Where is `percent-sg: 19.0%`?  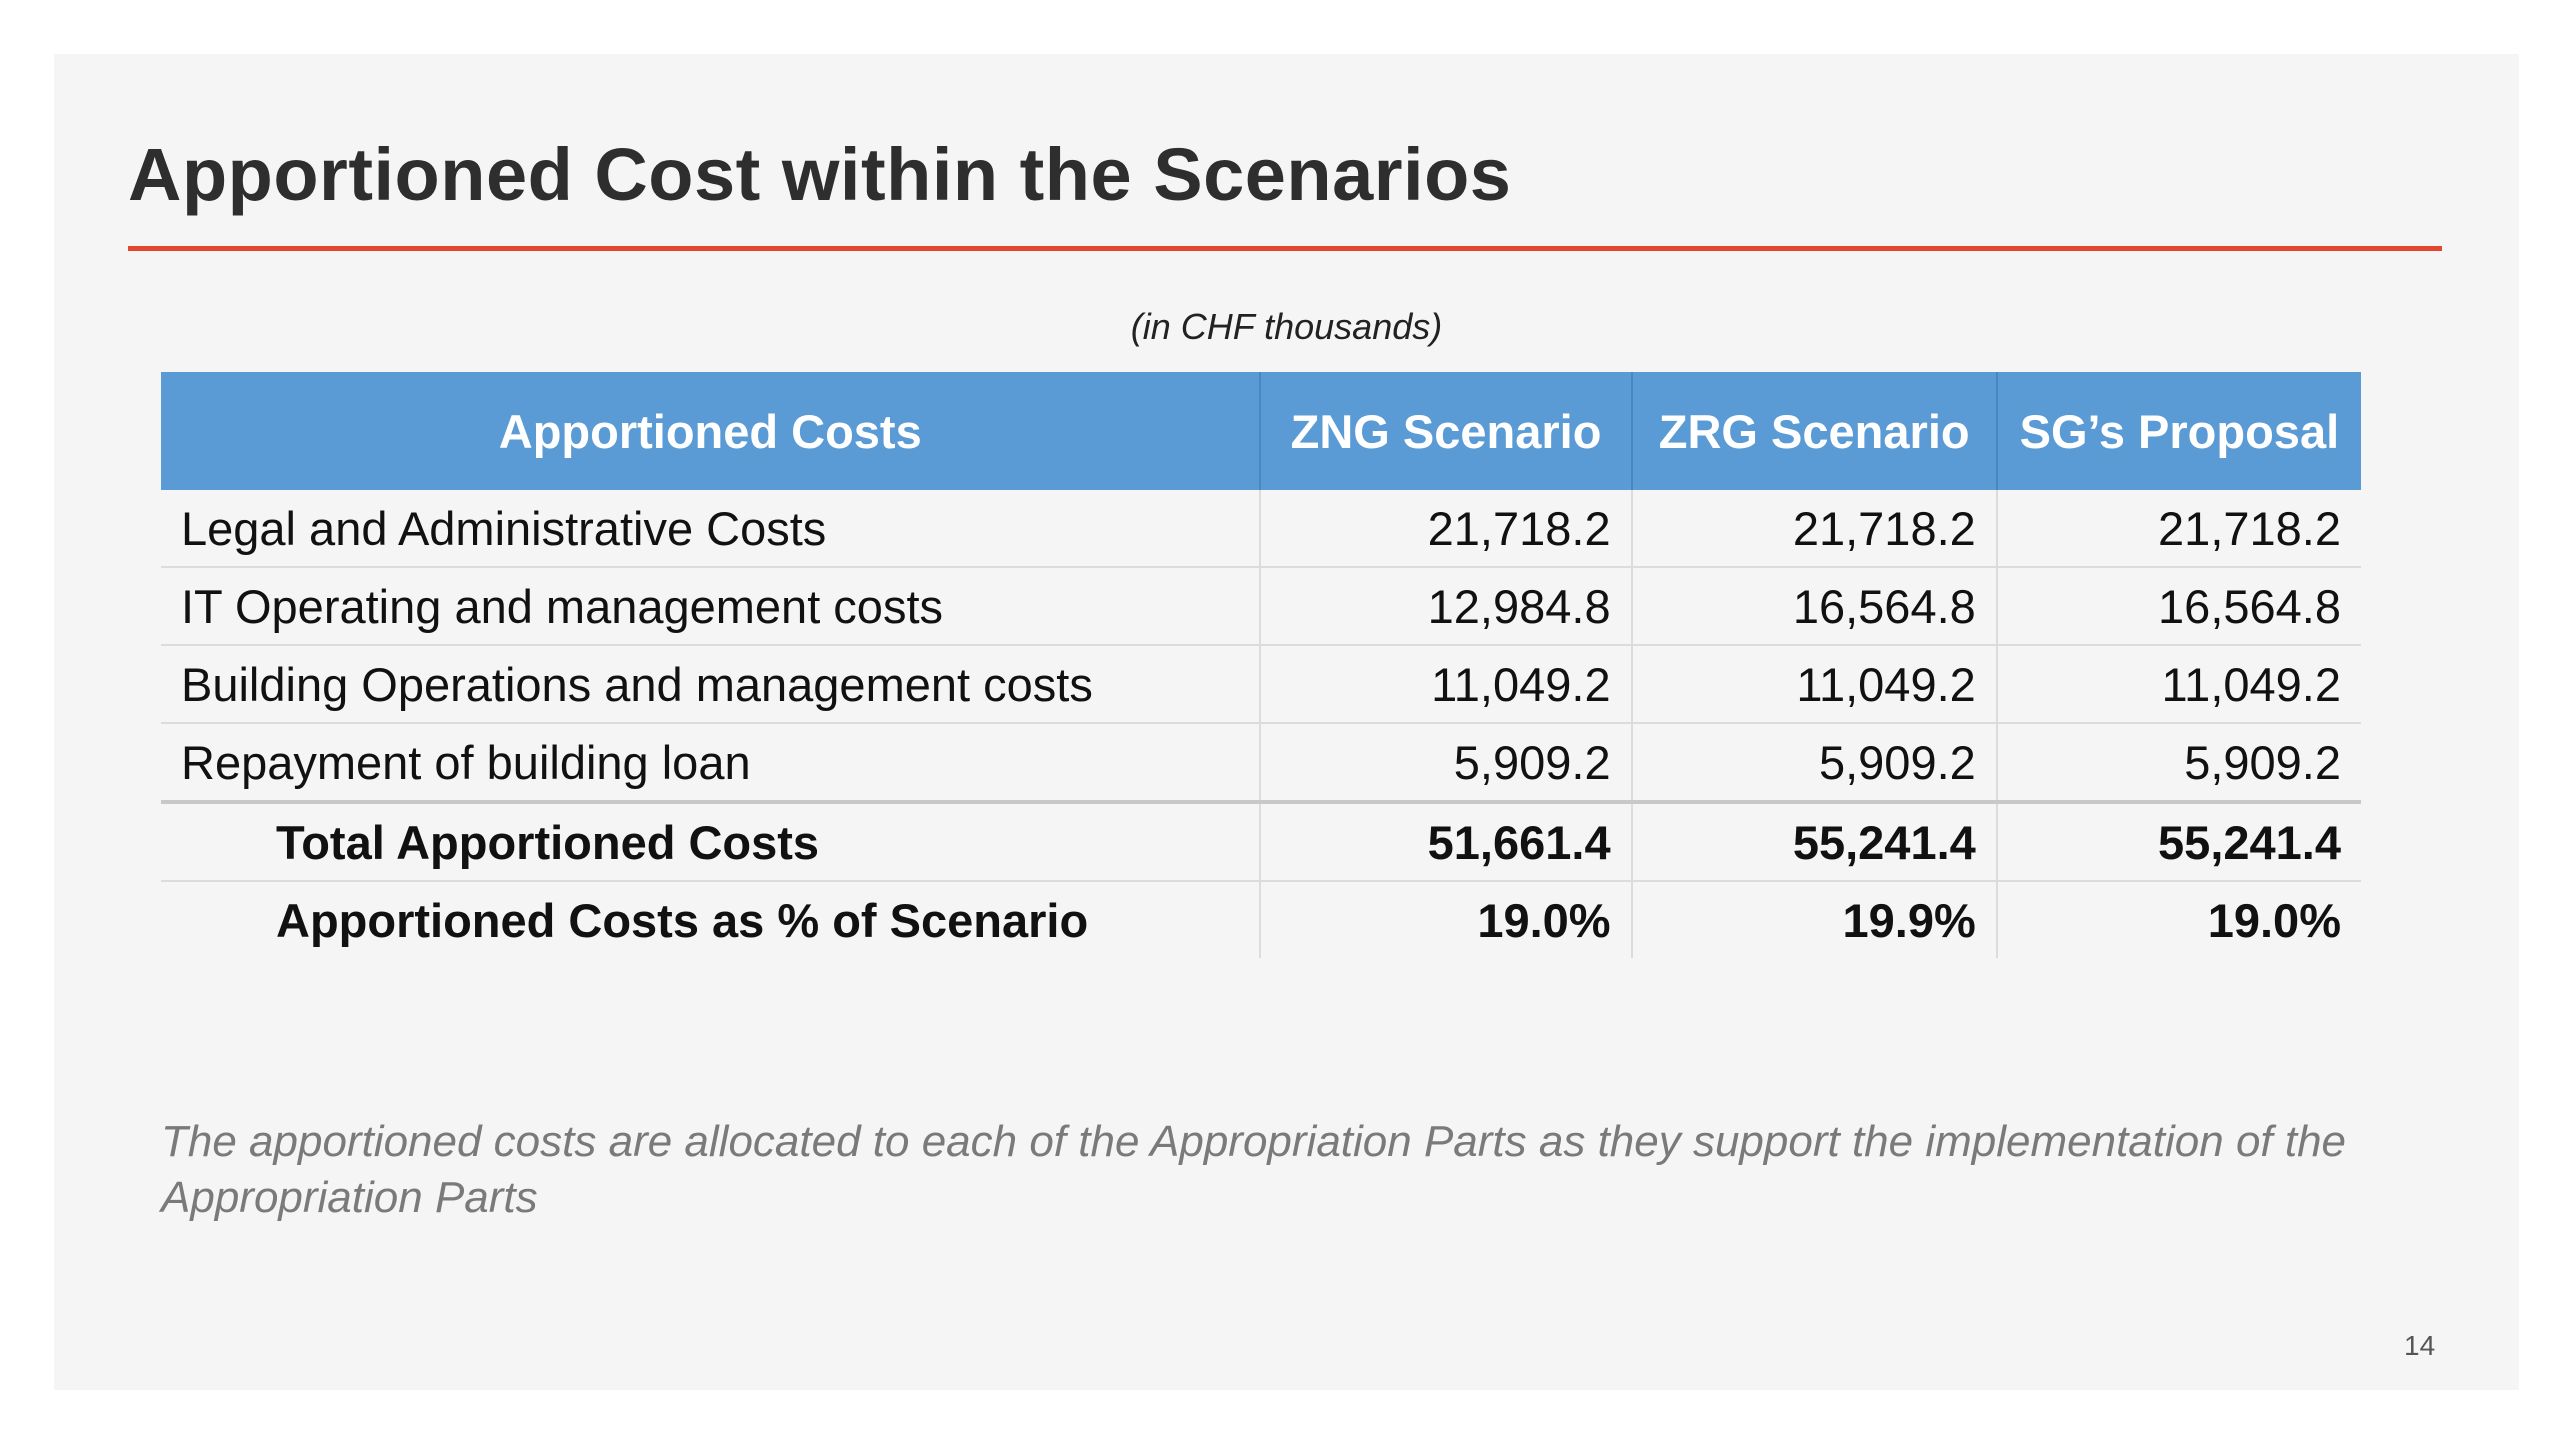
percent-sg: 19.0% is located at coordinates (2274, 920).